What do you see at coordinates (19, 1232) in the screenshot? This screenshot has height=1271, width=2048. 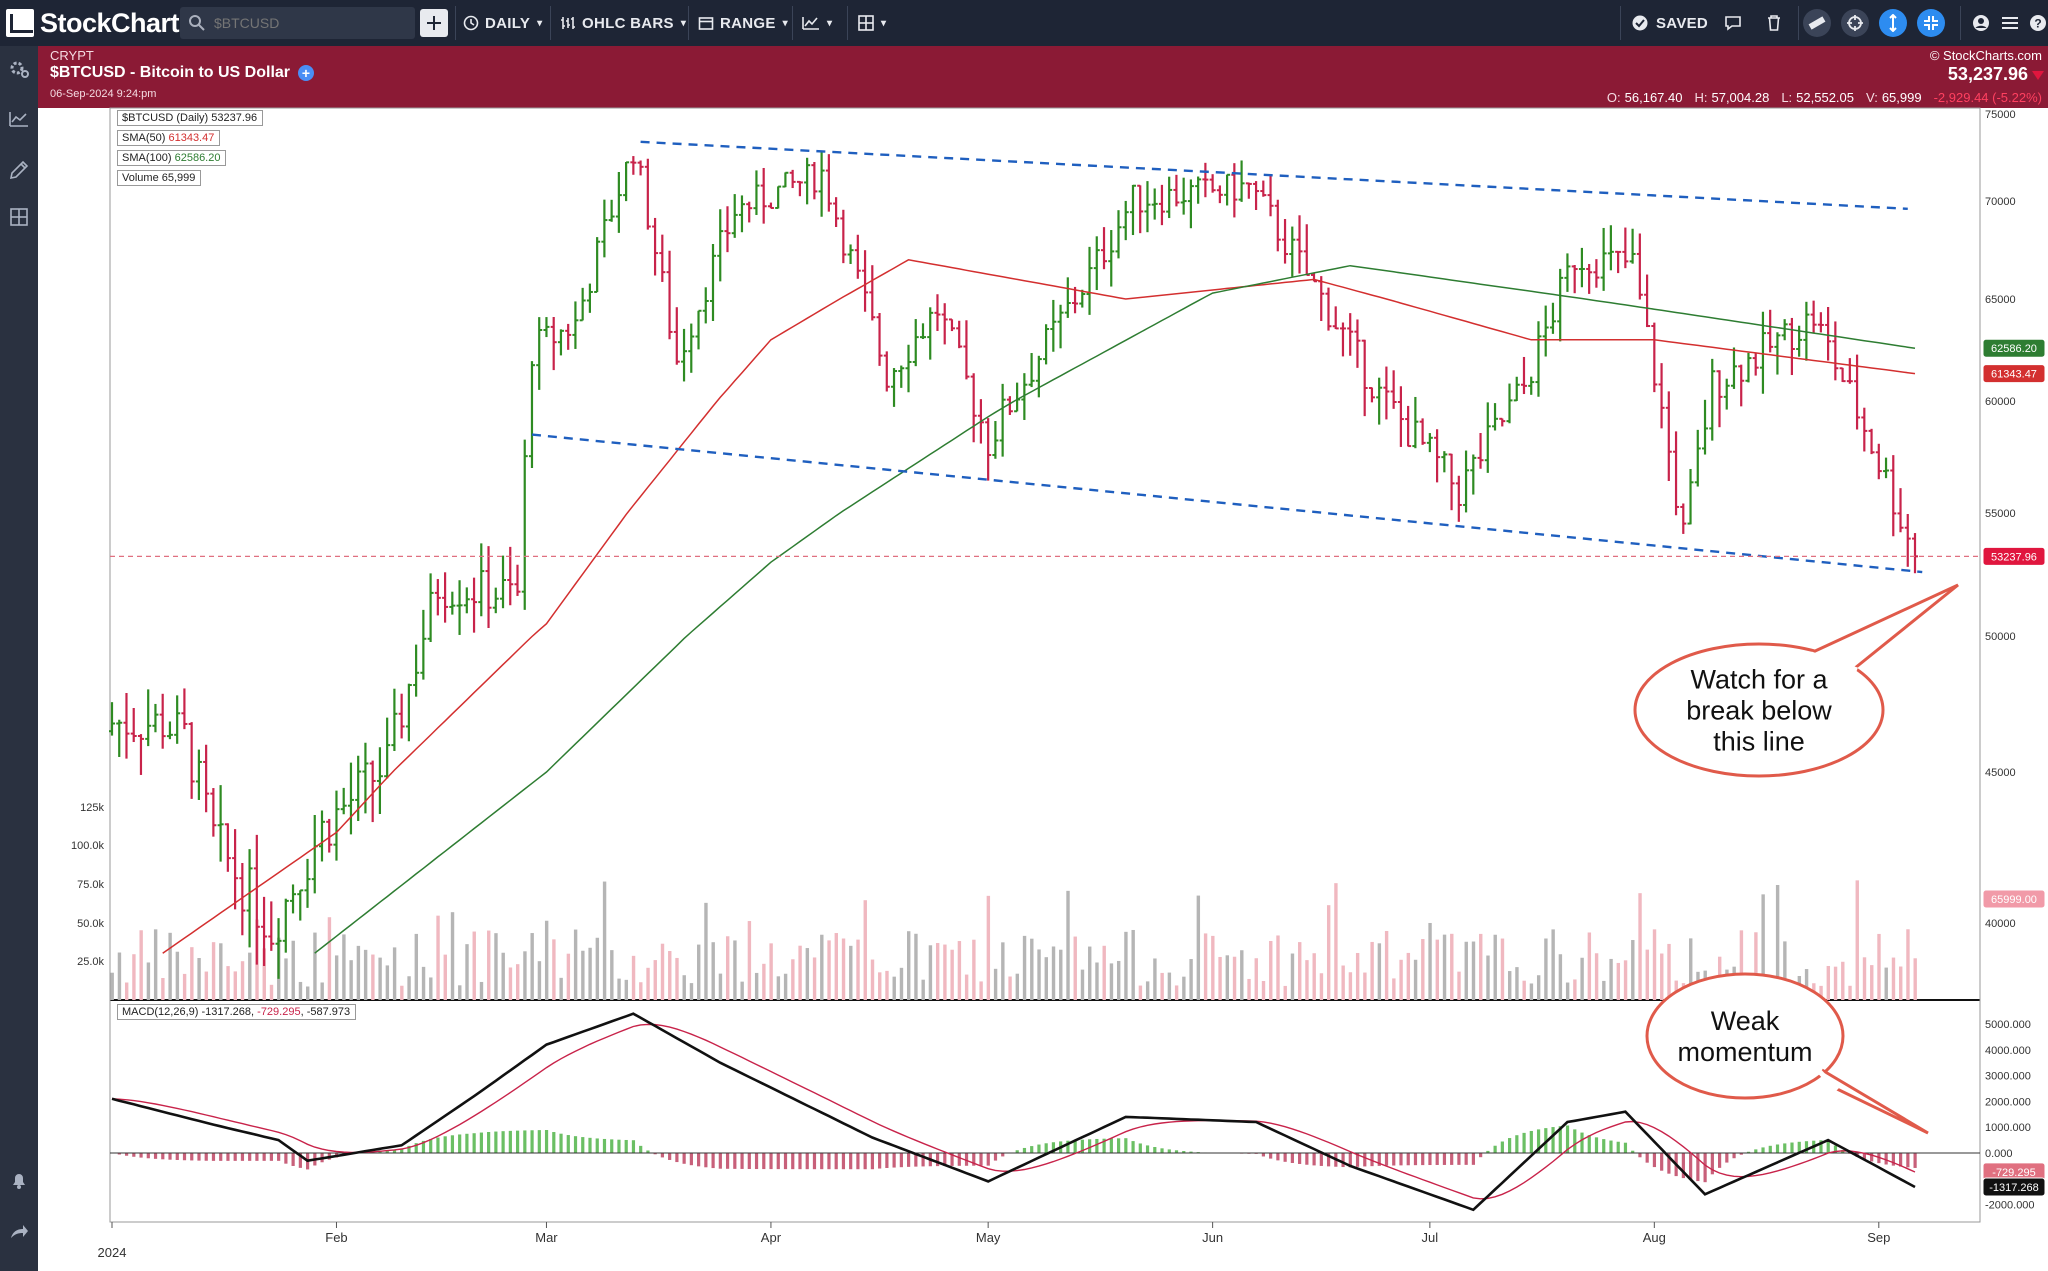 I see `share-icon` at bounding box center [19, 1232].